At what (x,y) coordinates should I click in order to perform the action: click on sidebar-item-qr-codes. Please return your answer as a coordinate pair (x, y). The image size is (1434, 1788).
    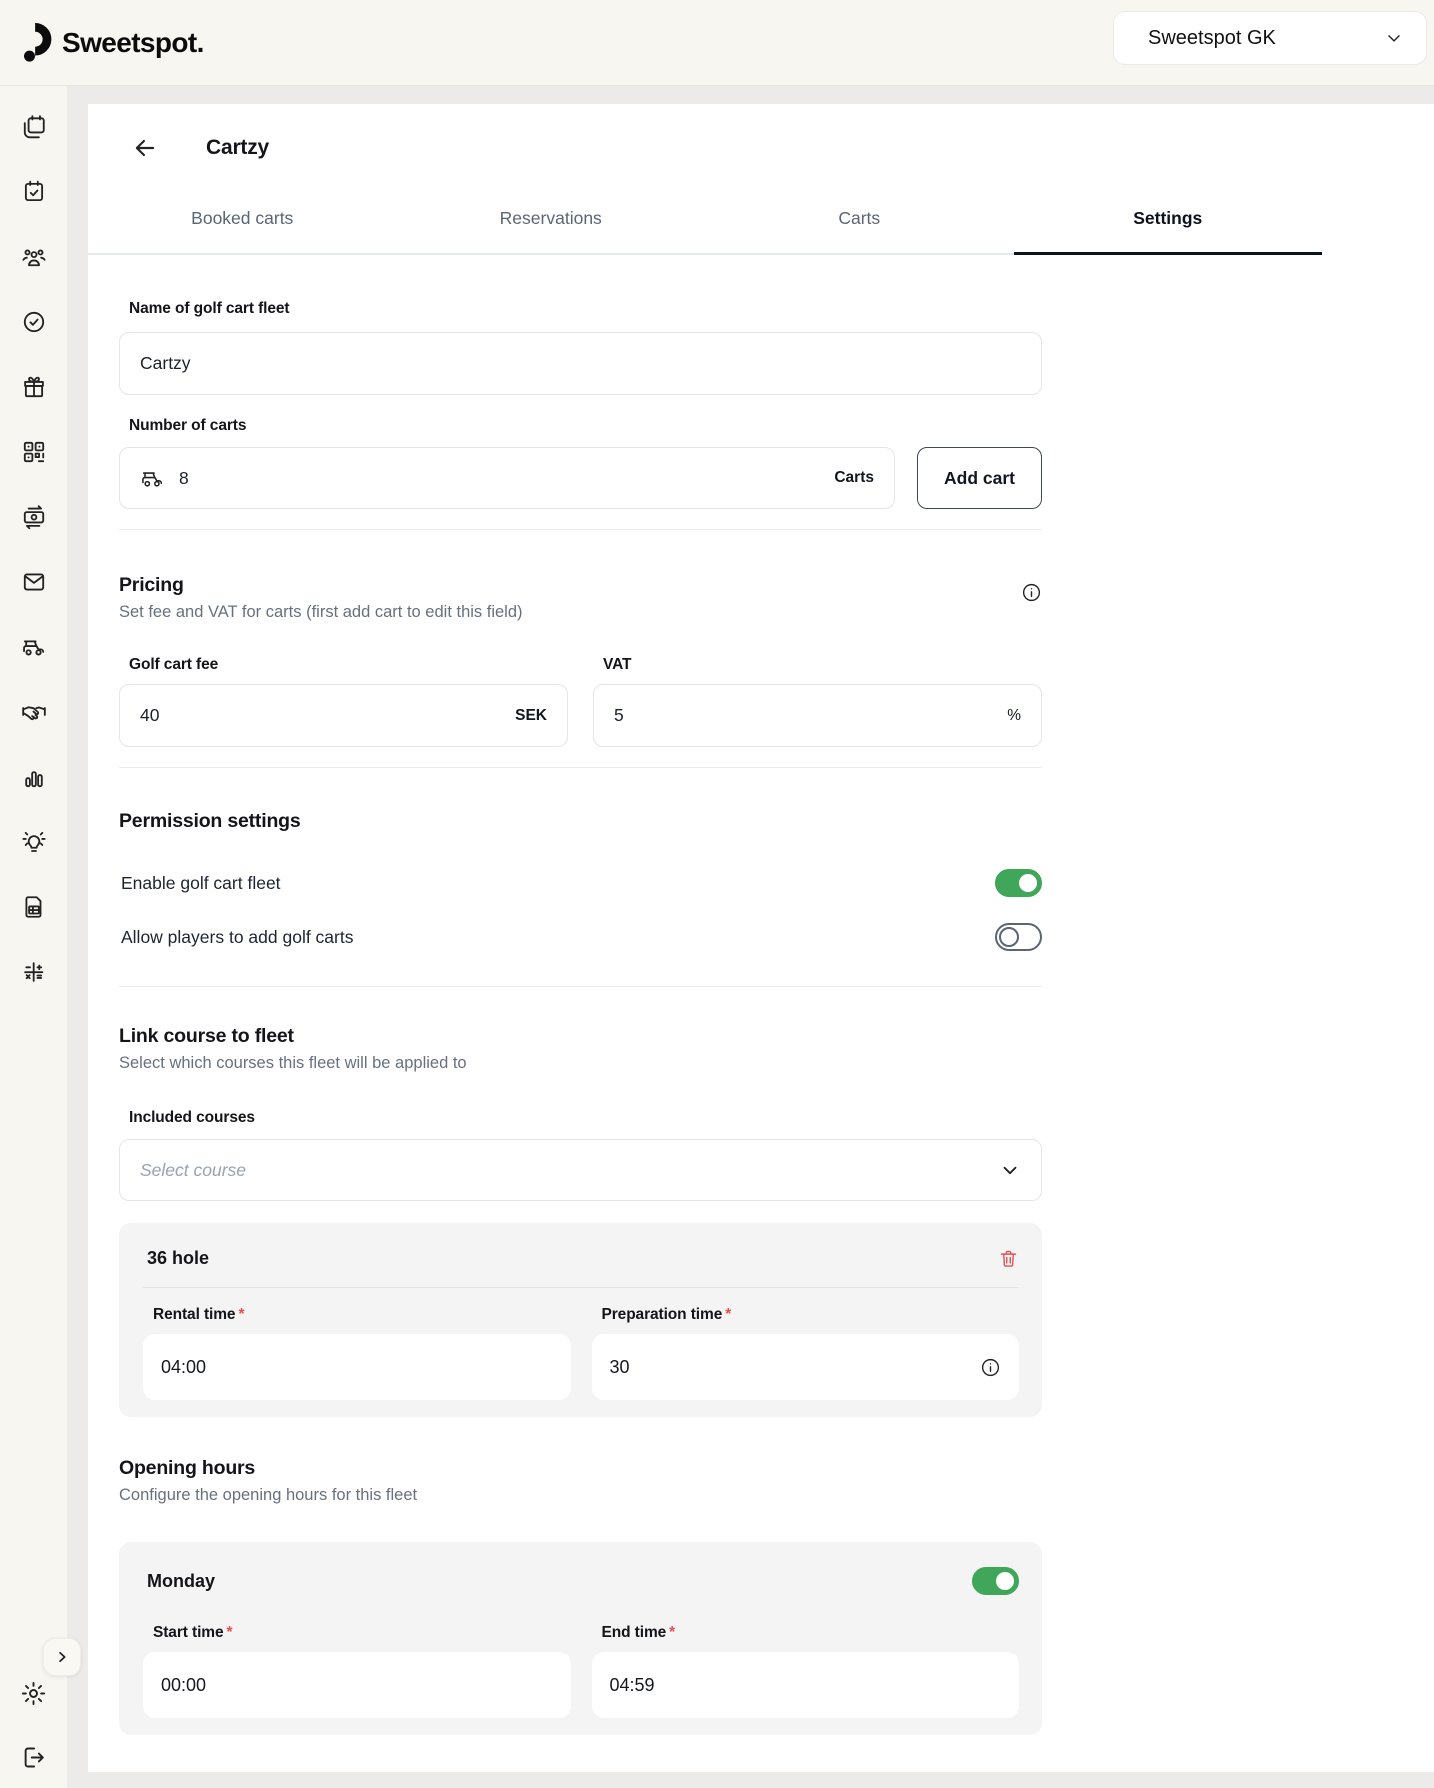
    Looking at the image, I should click on (34, 452).